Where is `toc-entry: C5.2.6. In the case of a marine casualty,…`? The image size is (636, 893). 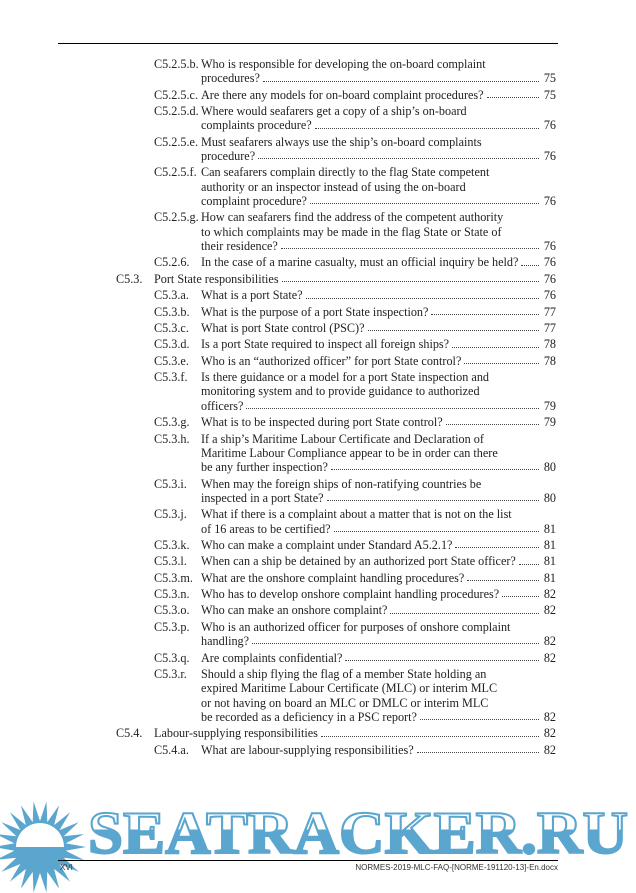 toc-entry: C5.2.6. In the case of a marine casualty,… is located at coordinates (318, 262).